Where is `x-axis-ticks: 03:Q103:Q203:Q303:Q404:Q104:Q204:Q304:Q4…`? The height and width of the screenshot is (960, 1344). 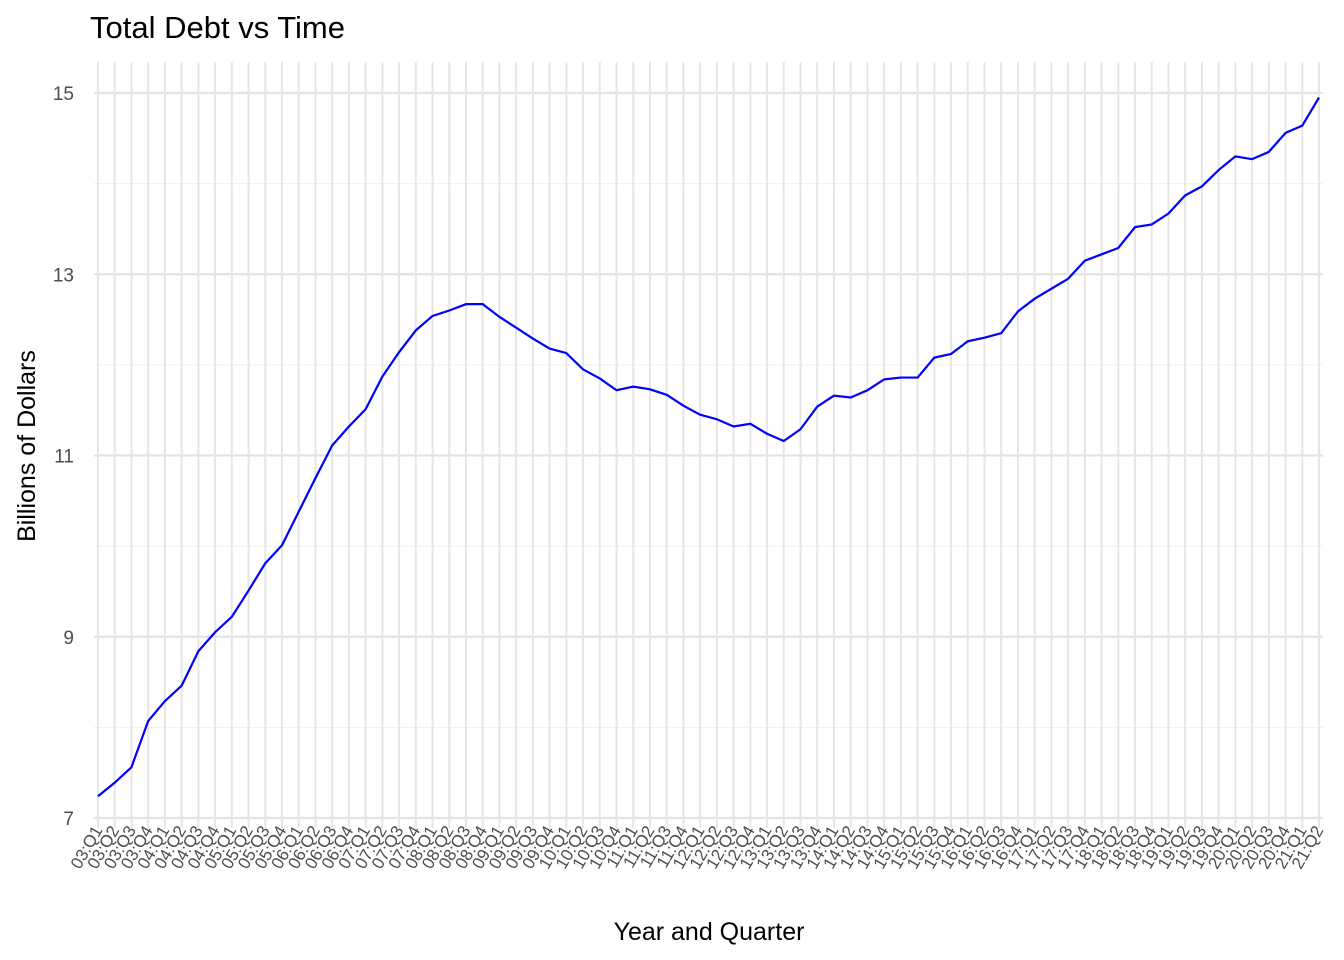
x-axis-ticks: 03:Q103:Q203:Q303:Q404:Q104:Q204:Q304:Q4… is located at coordinates (697, 848).